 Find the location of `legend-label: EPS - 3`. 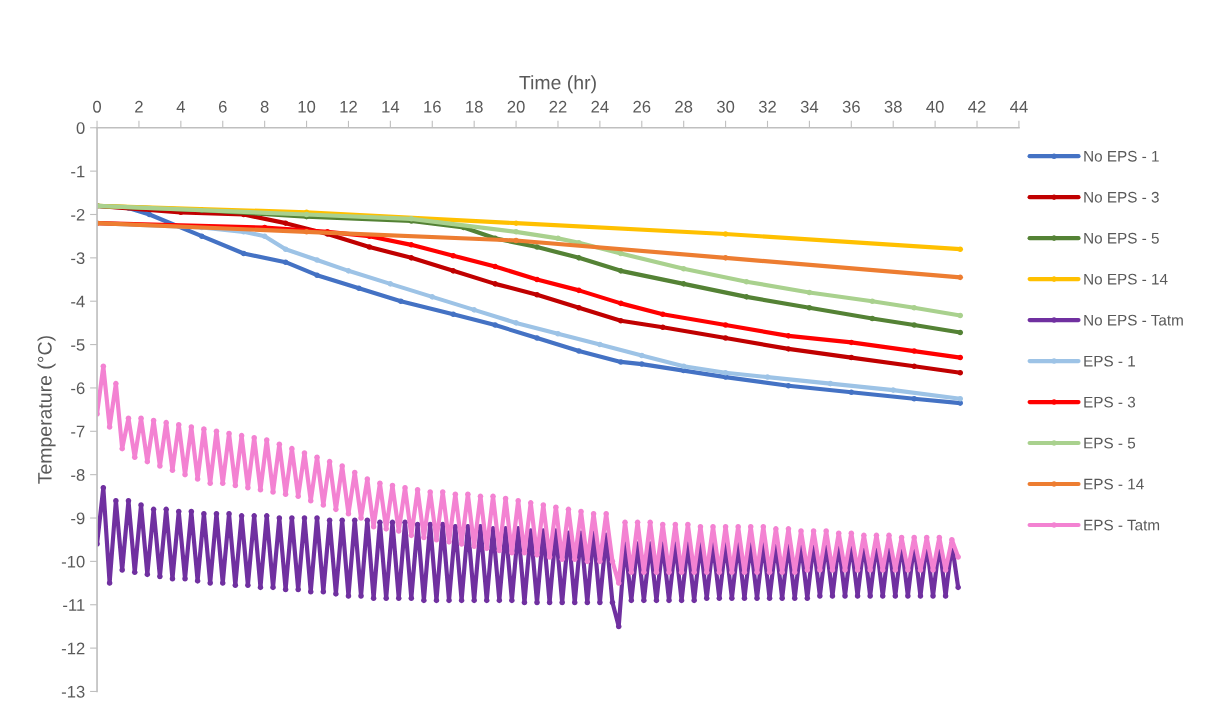

legend-label: EPS - 3 is located at coordinates (1110, 402).